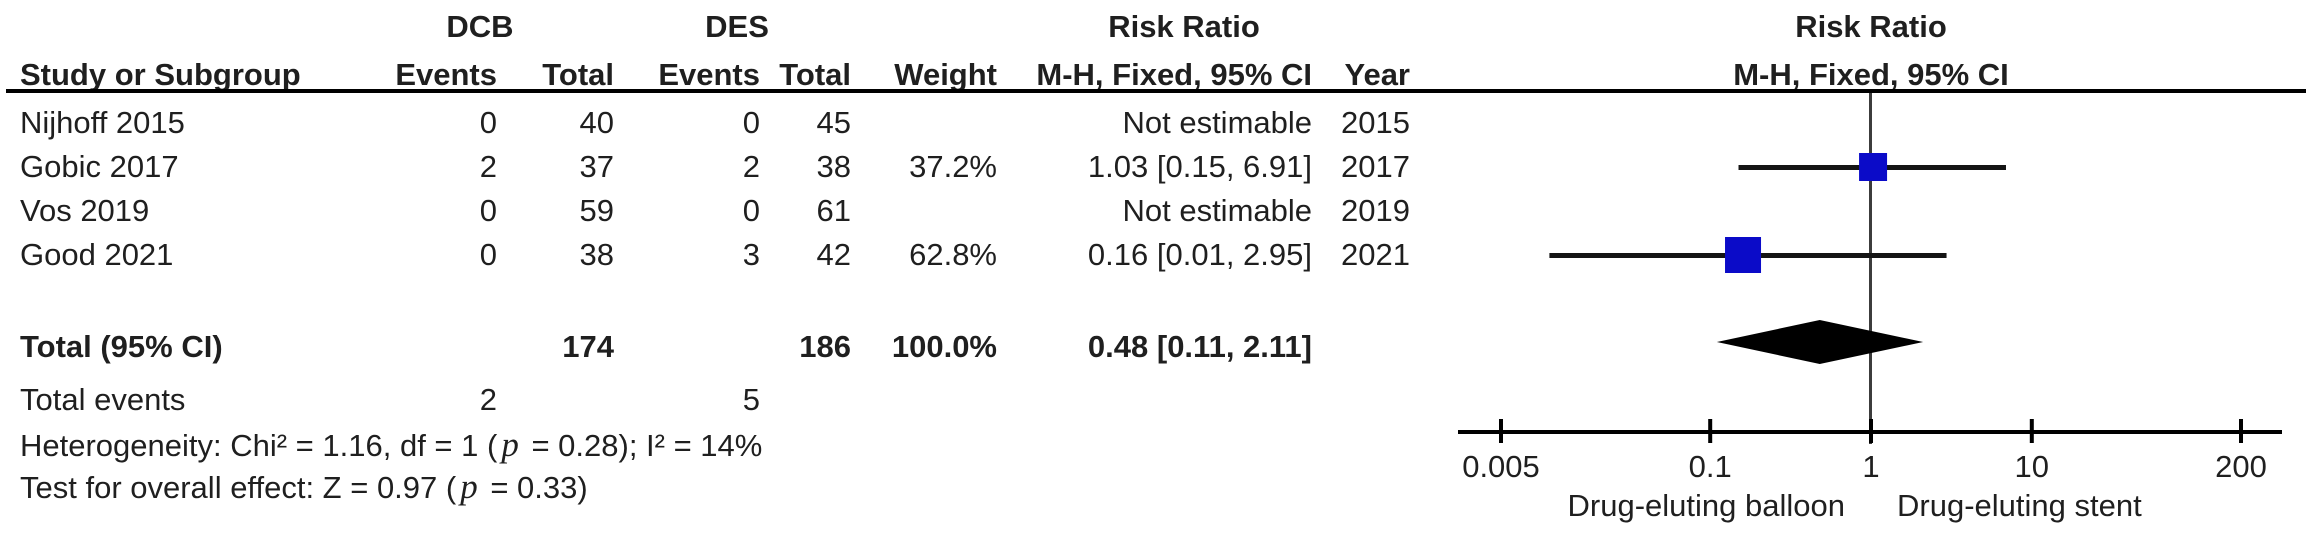 The image size is (2313, 546). Describe the element at coordinates (85, 210) in the screenshot. I see `study-label: Vos 2019` at that location.